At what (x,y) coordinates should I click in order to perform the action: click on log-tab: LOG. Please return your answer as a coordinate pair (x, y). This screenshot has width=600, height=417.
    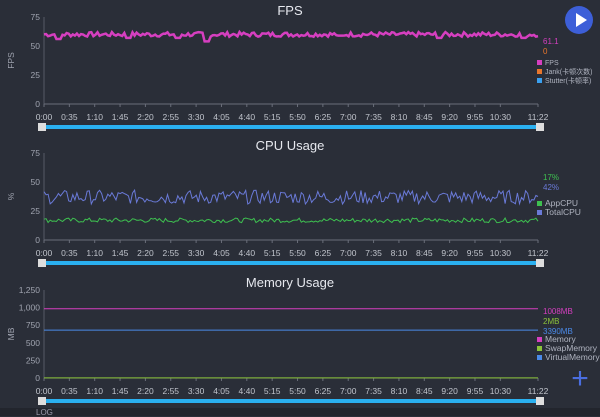
    Looking at the image, I should click on (44, 412).